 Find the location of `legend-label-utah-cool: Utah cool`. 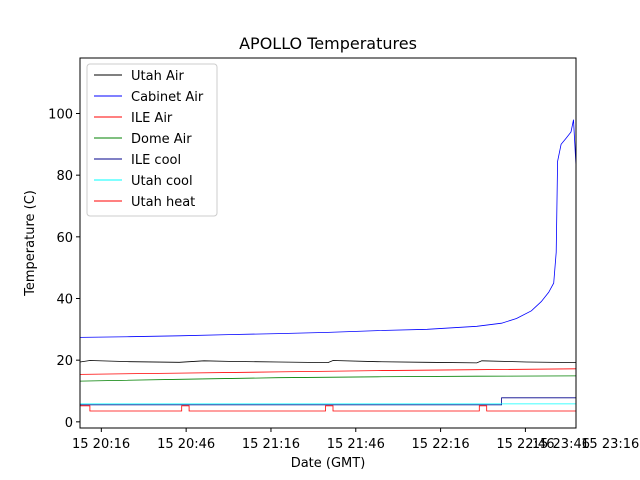

legend-label-utah-cool: Utah cool is located at coordinates (162, 181).